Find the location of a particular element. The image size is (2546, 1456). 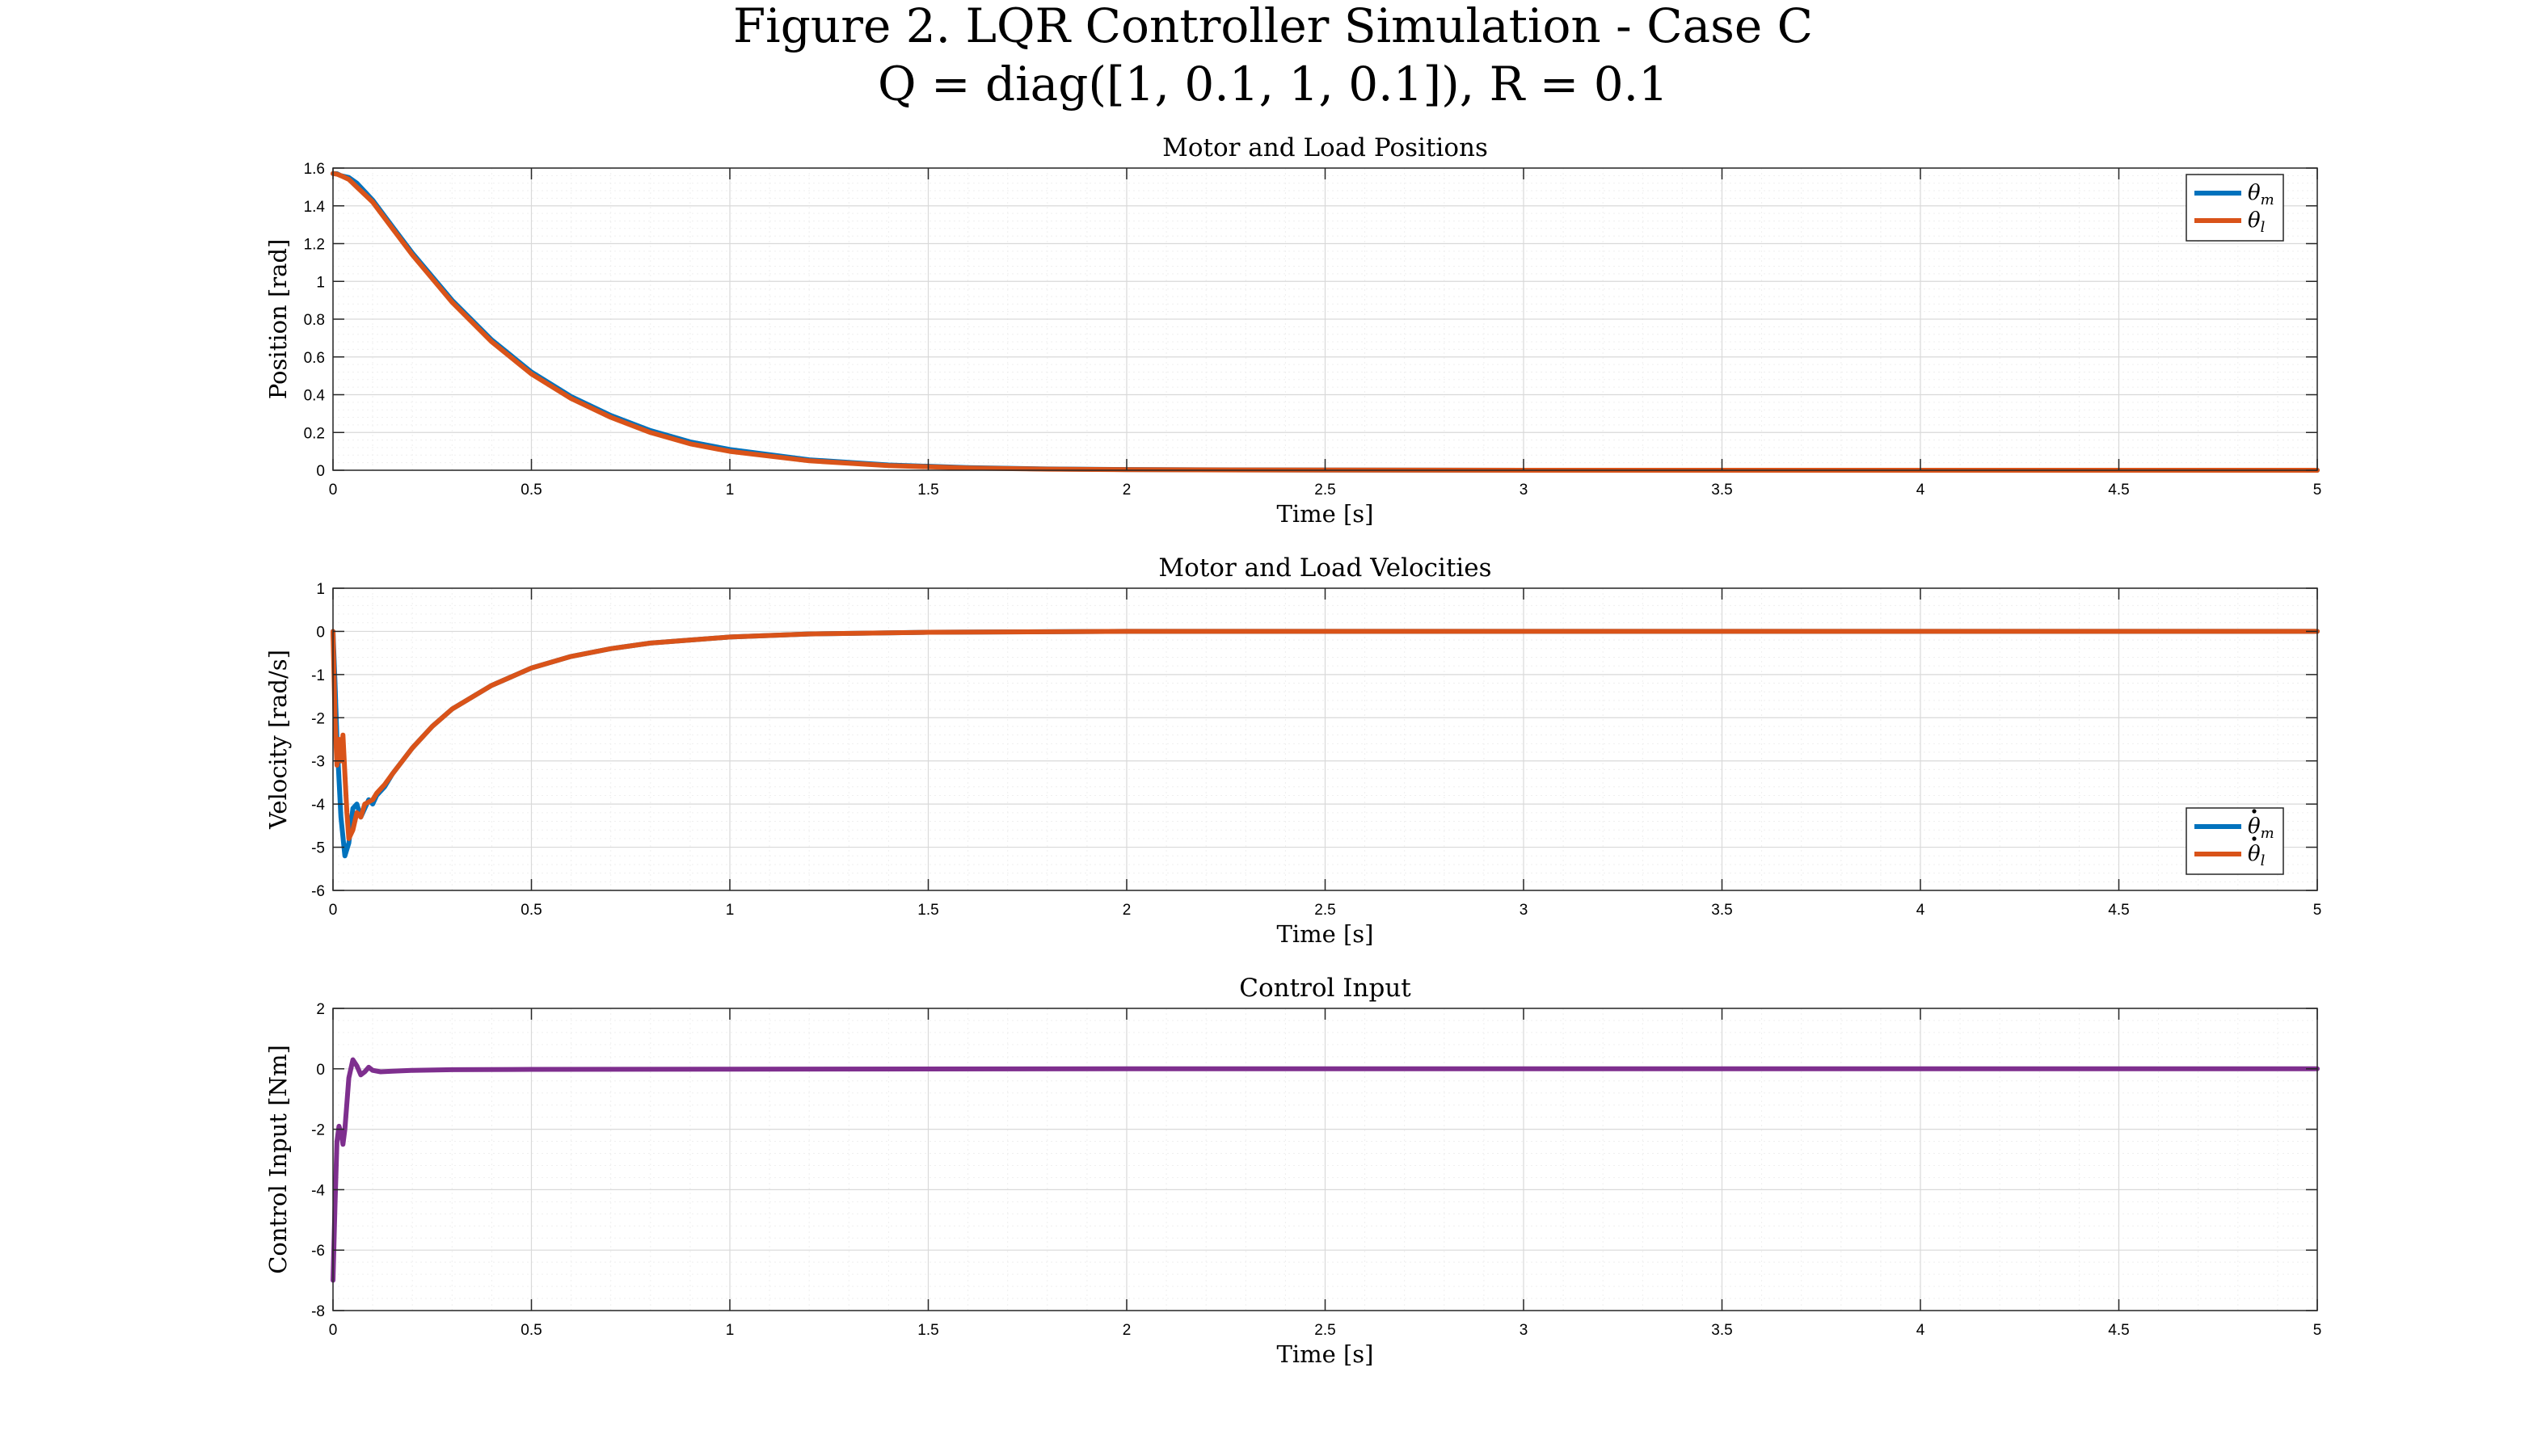

y-tick-label: -3 is located at coordinates (318, 763).